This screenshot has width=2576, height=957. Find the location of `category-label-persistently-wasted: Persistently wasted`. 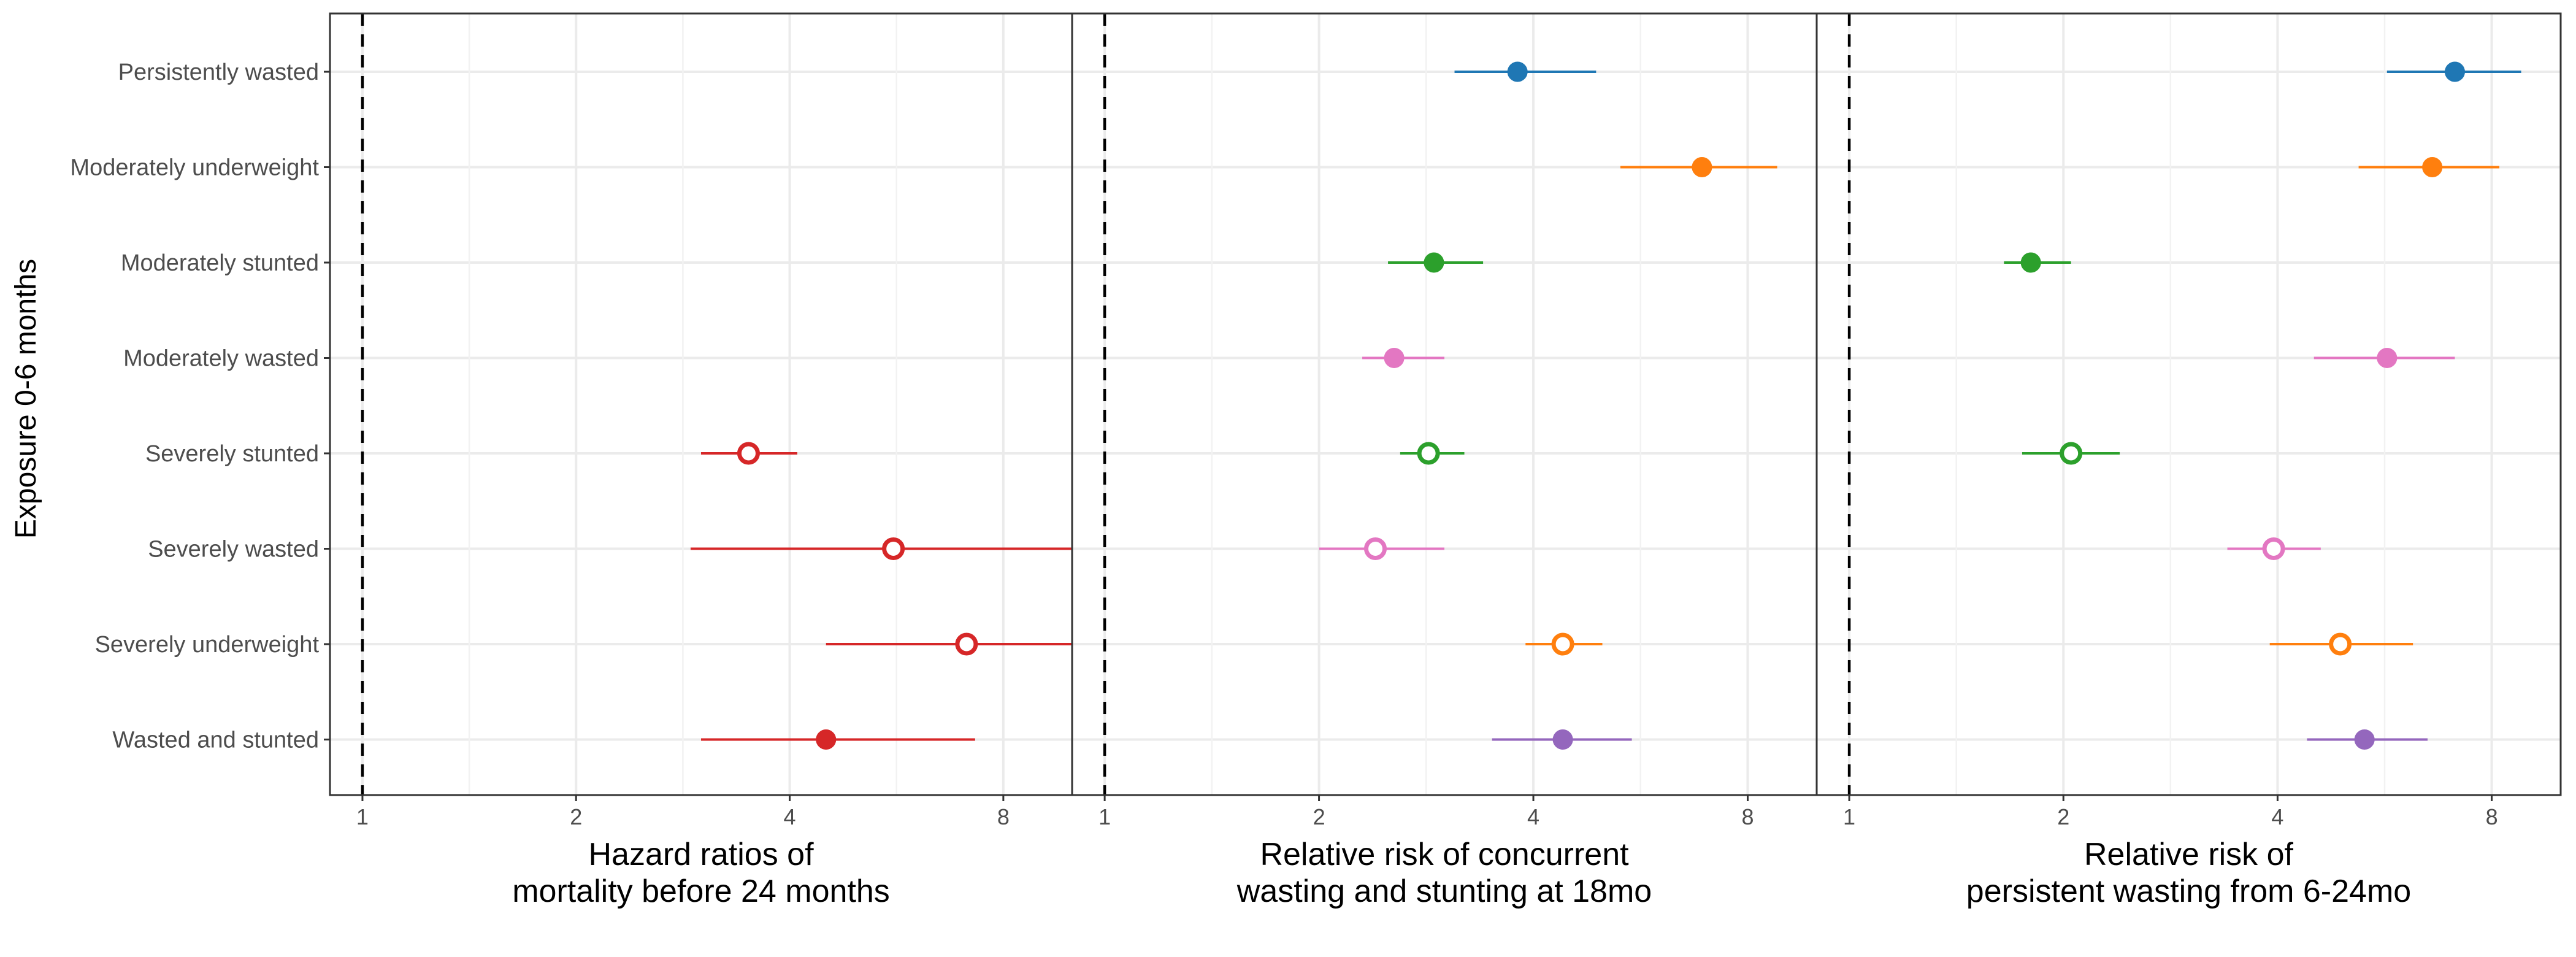

category-label-persistently-wasted: Persistently wasted is located at coordinates (218, 73).